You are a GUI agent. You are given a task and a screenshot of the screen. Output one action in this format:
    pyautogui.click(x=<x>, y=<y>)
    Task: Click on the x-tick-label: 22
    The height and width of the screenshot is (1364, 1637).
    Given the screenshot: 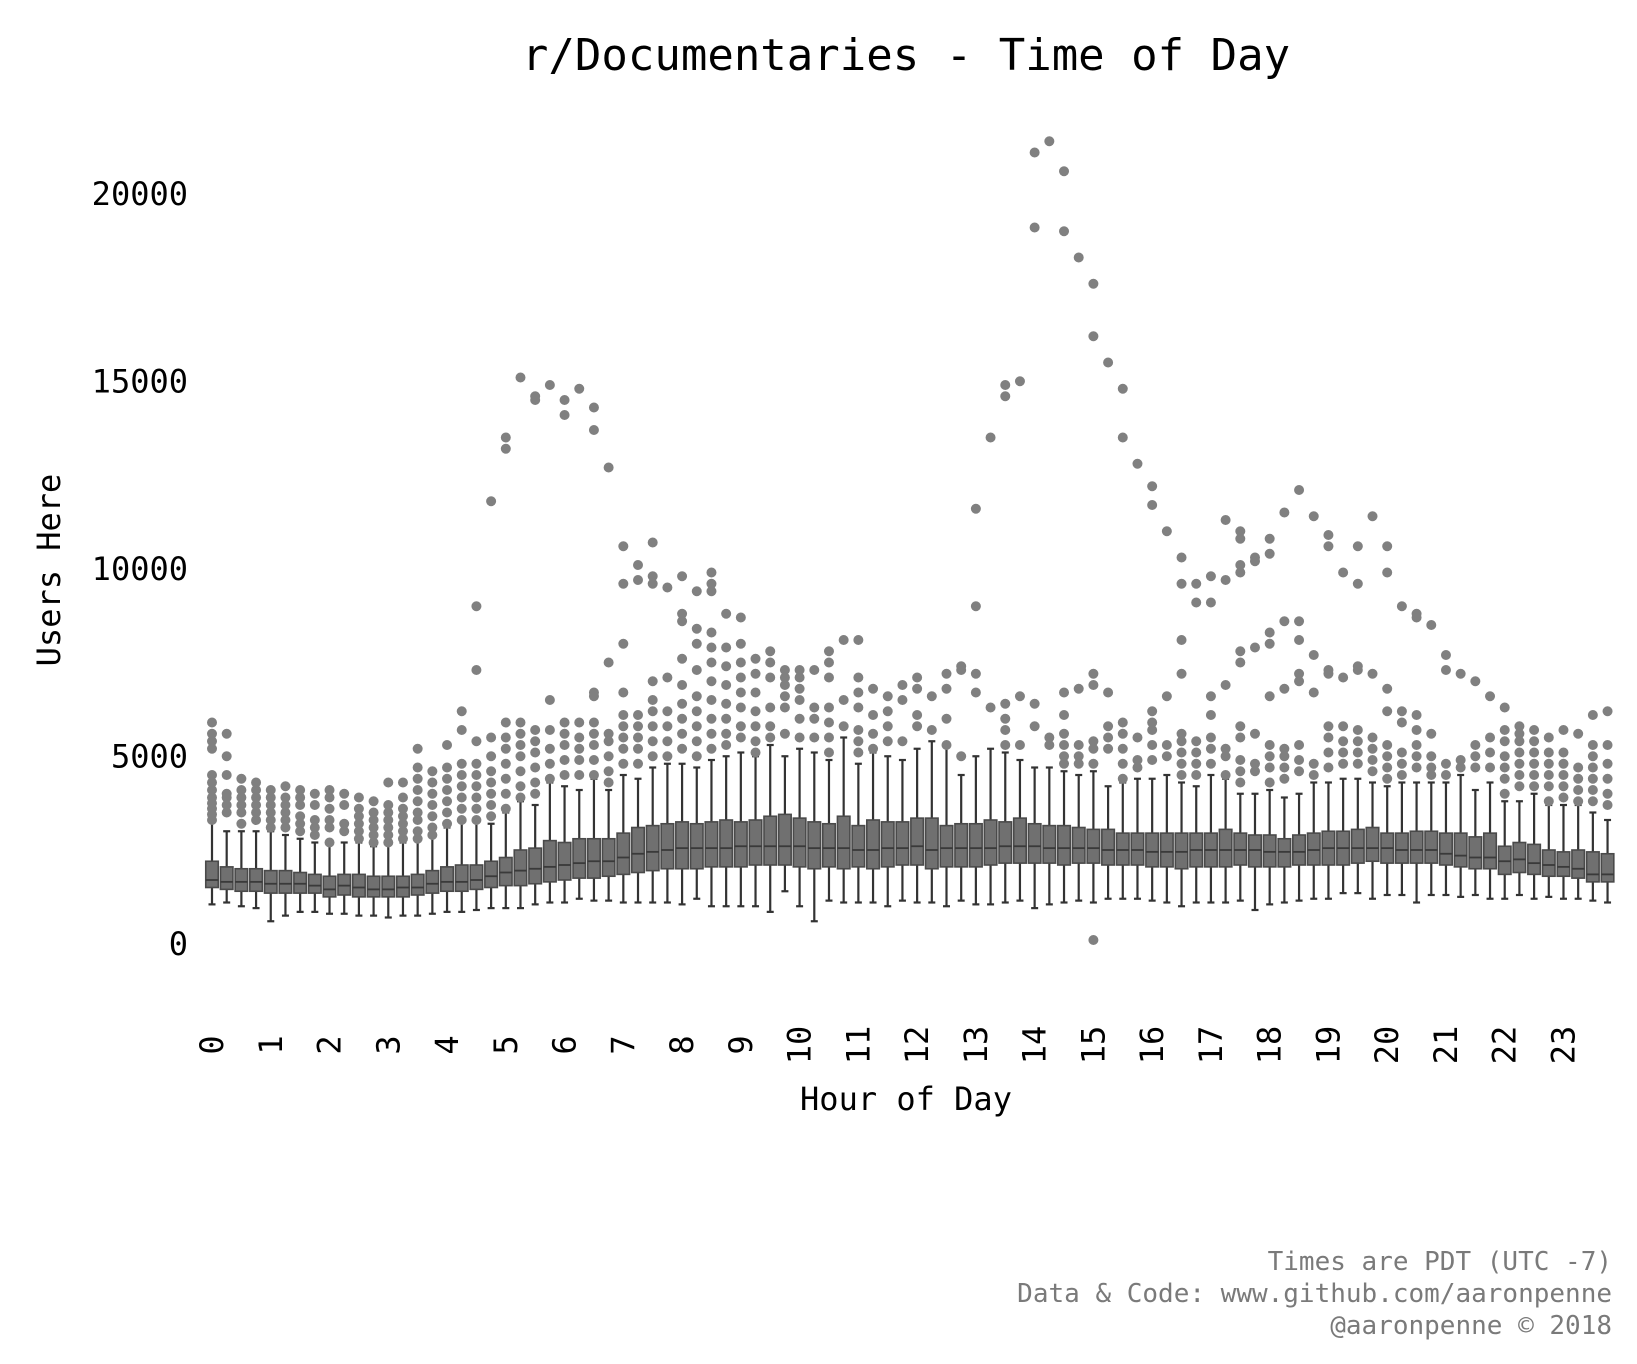 What is the action you would take?
    pyautogui.click(x=1505, y=1045)
    